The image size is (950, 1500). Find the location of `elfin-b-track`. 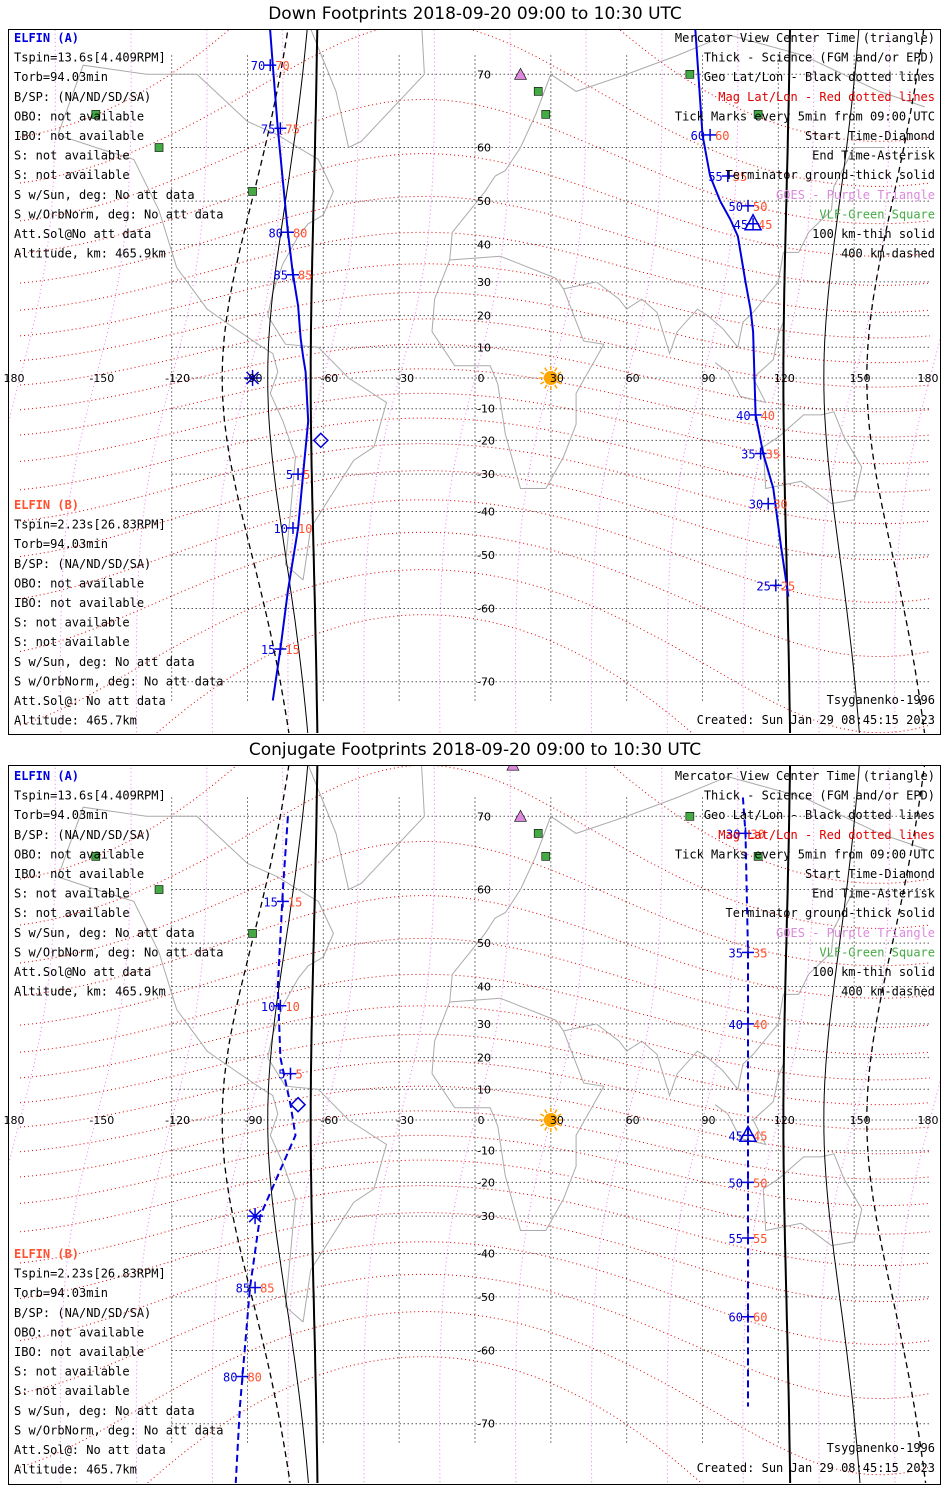

elfin-b-track is located at coordinates (265, 1149).